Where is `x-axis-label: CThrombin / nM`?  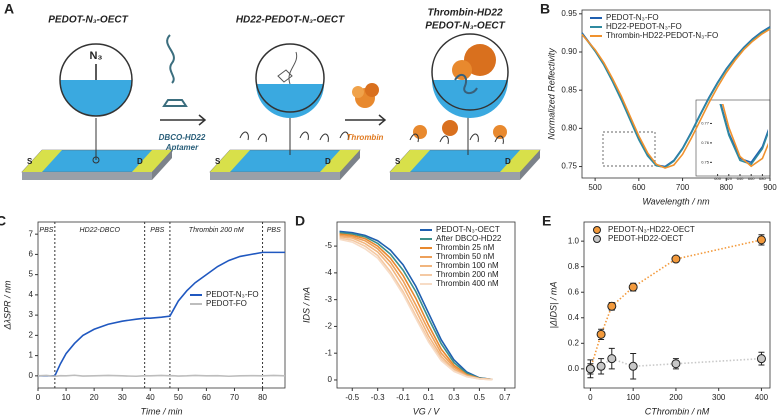 x-axis-label: CThrombin / nM is located at coordinates (677, 411).